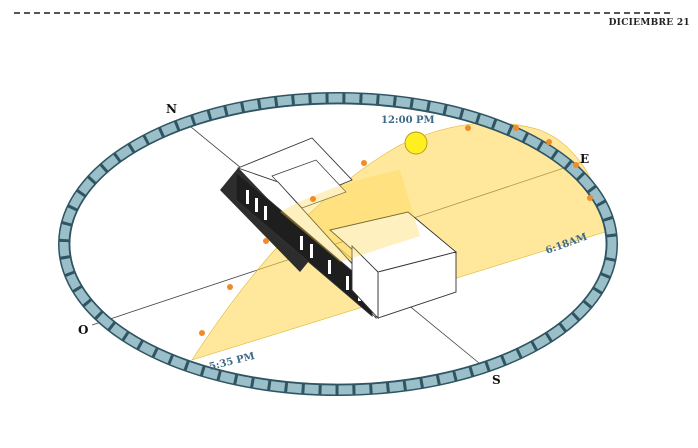  I want to click on east-label: E, so click(584, 159).